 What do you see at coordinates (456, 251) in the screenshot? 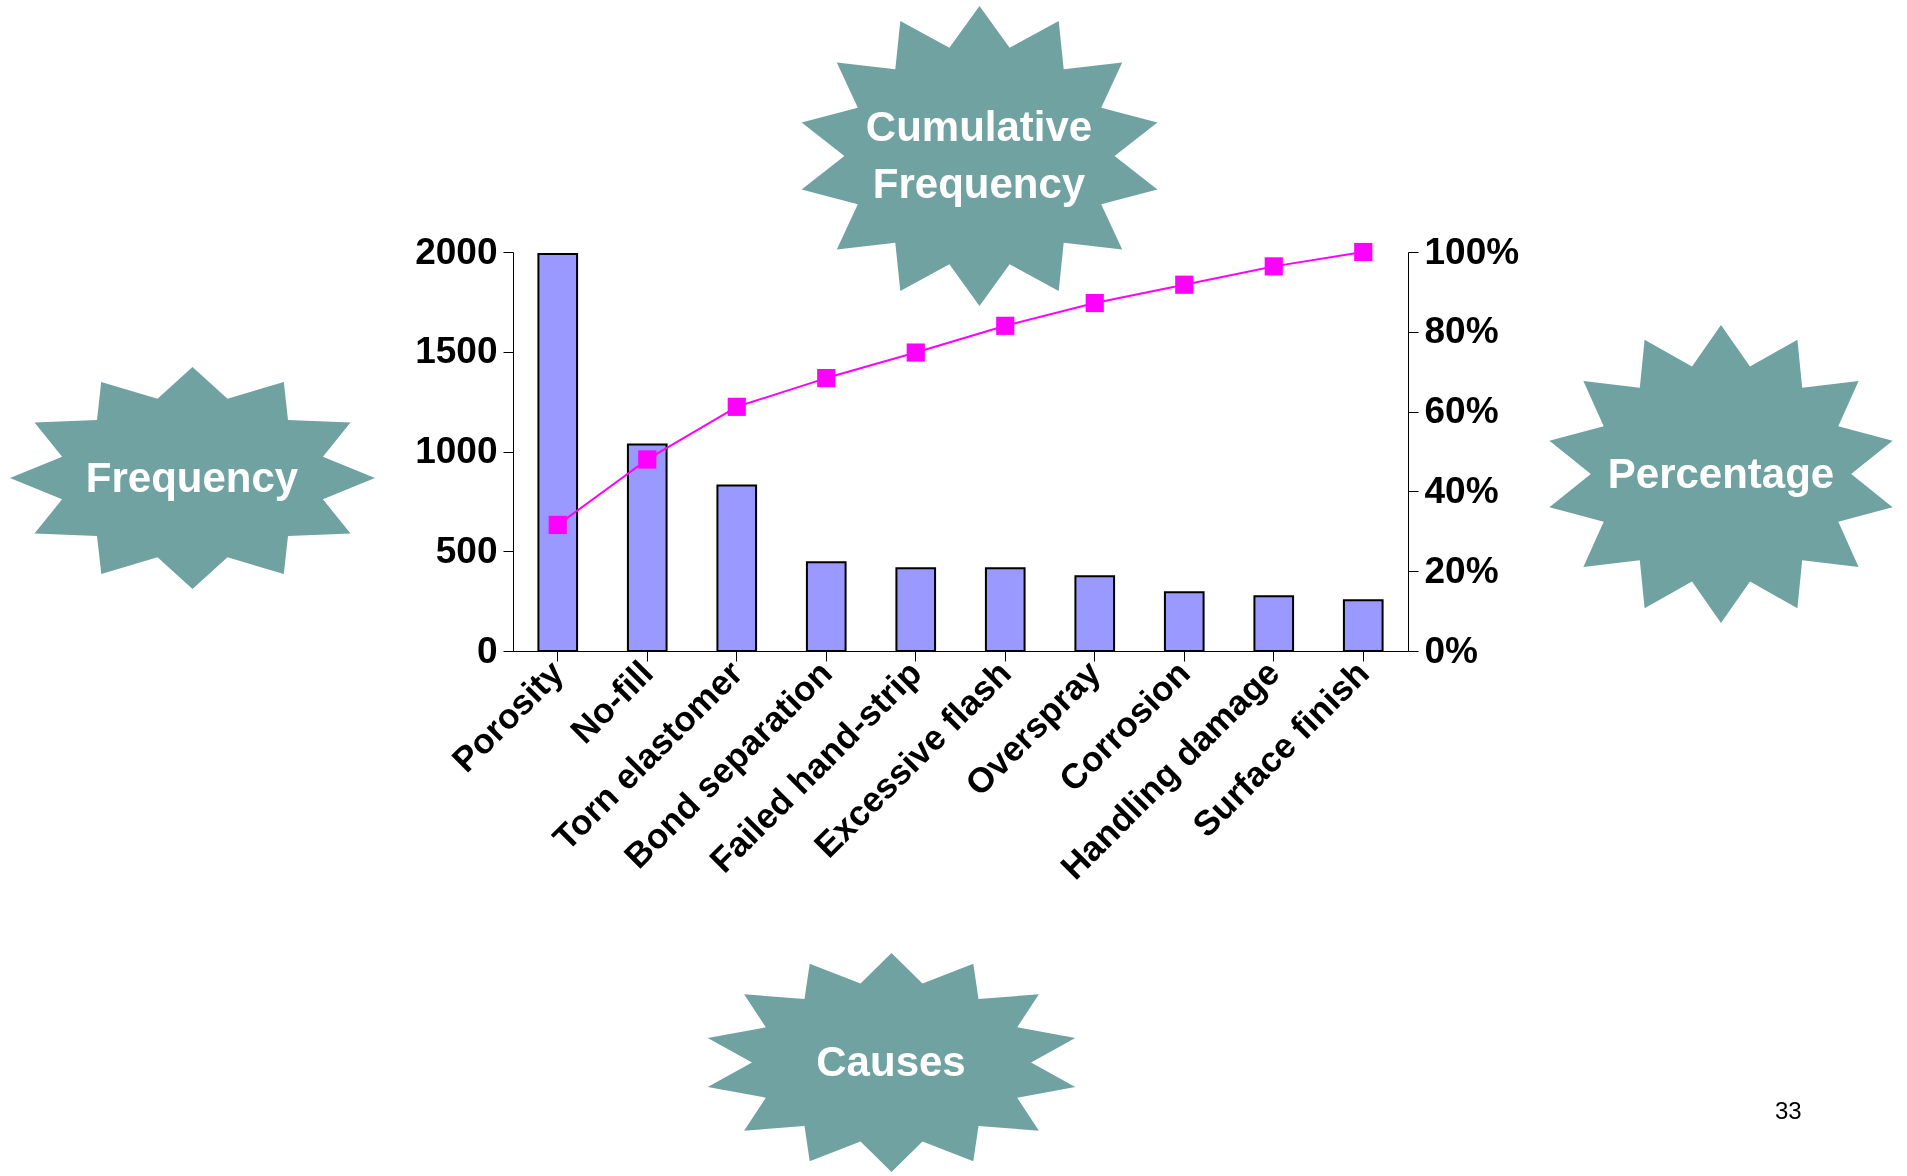
I see `y-tick-label: 2000` at bounding box center [456, 251].